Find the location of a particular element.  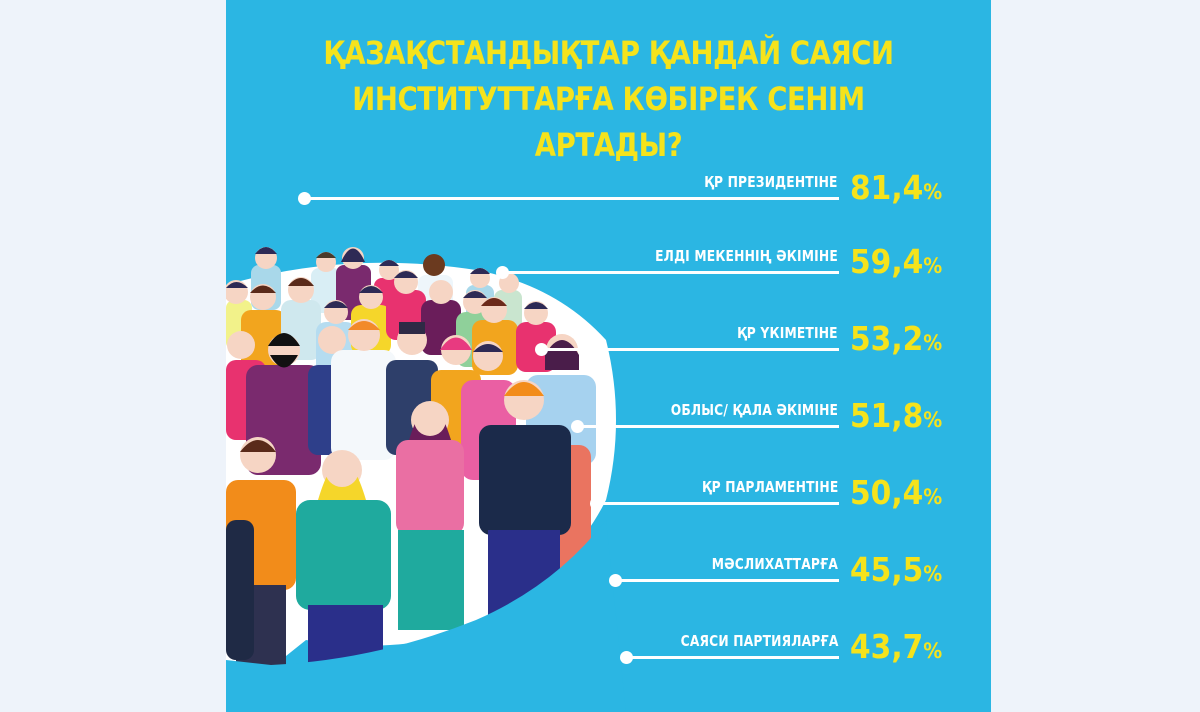

data-row-parties: САЯСИ ПАРТИЯЛАРҒА 43,7% is located at coordinates (608, 648).